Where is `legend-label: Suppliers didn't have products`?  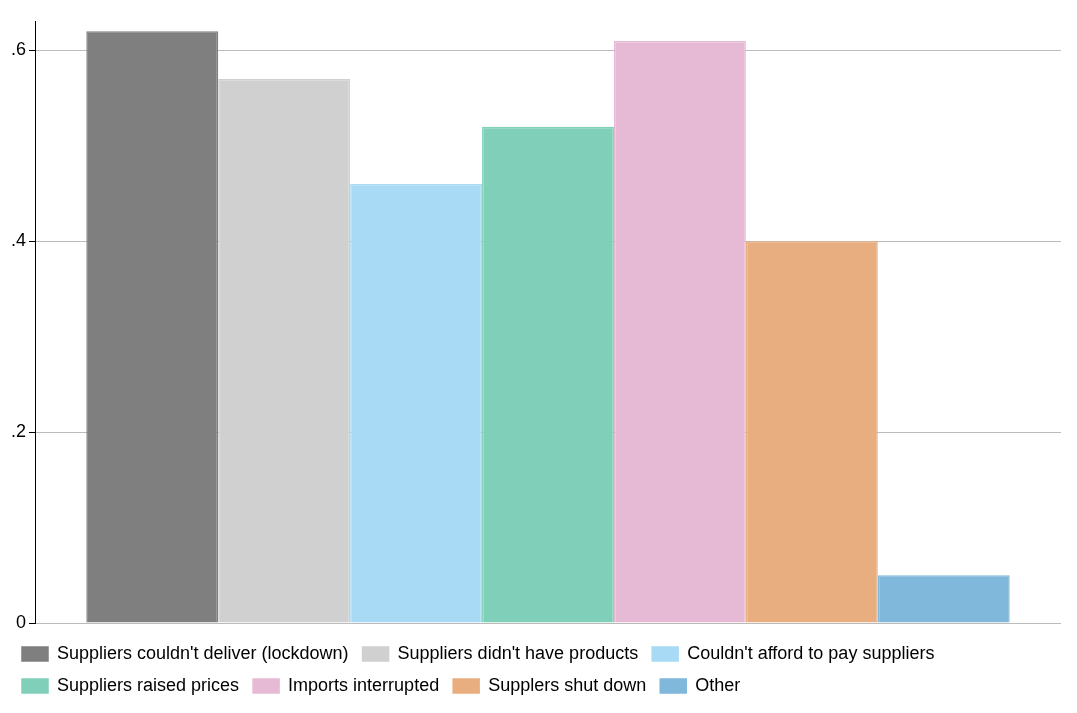
legend-label: Suppliers didn't have products is located at coordinates (518, 652).